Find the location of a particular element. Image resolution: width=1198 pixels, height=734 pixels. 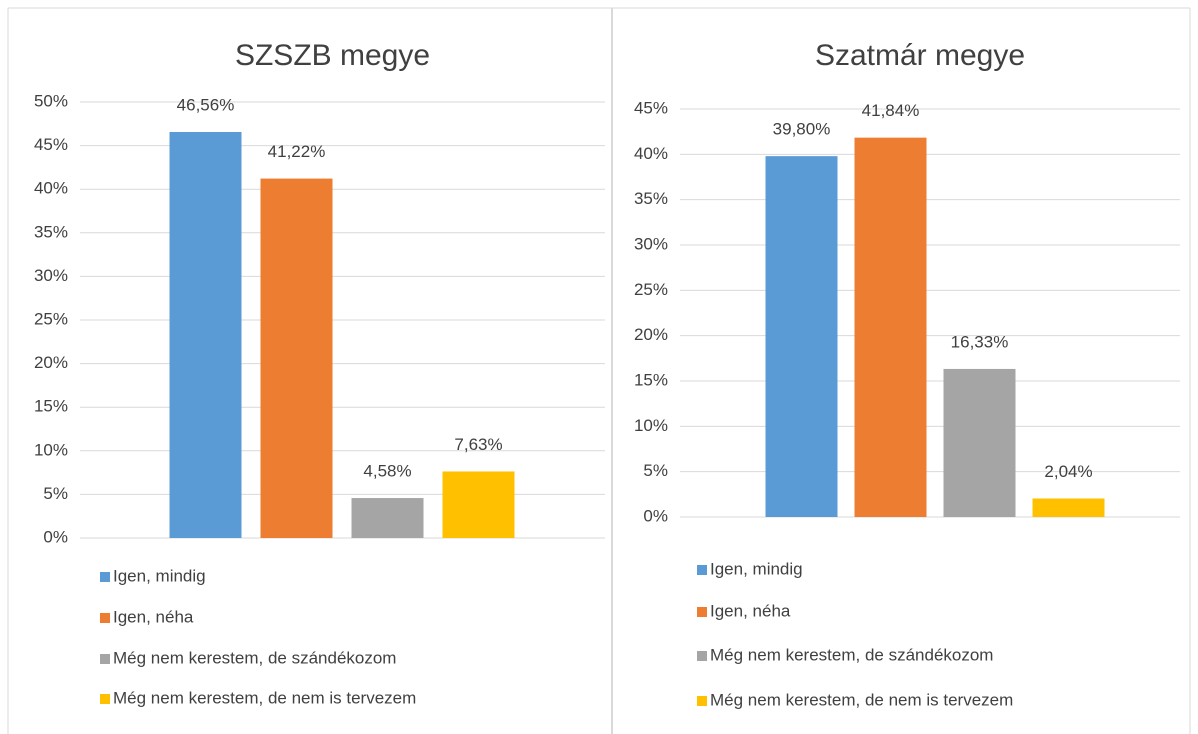

data-label: 4,58% is located at coordinates (387, 471).